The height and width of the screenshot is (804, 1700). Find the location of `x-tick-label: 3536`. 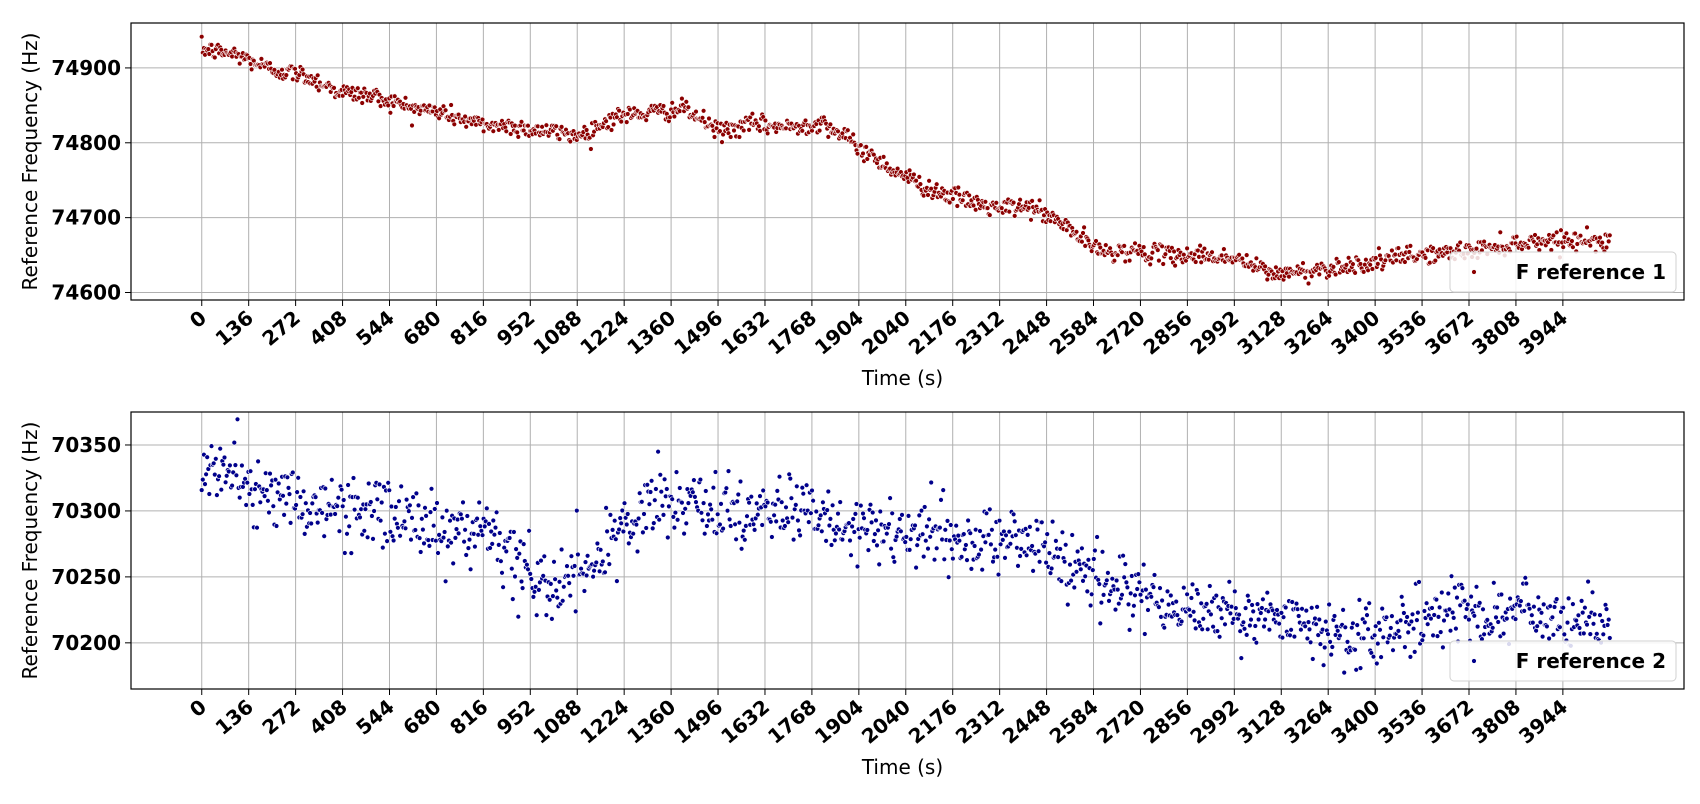

x-tick-label: 3536 is located at coordinates (1402, 332).